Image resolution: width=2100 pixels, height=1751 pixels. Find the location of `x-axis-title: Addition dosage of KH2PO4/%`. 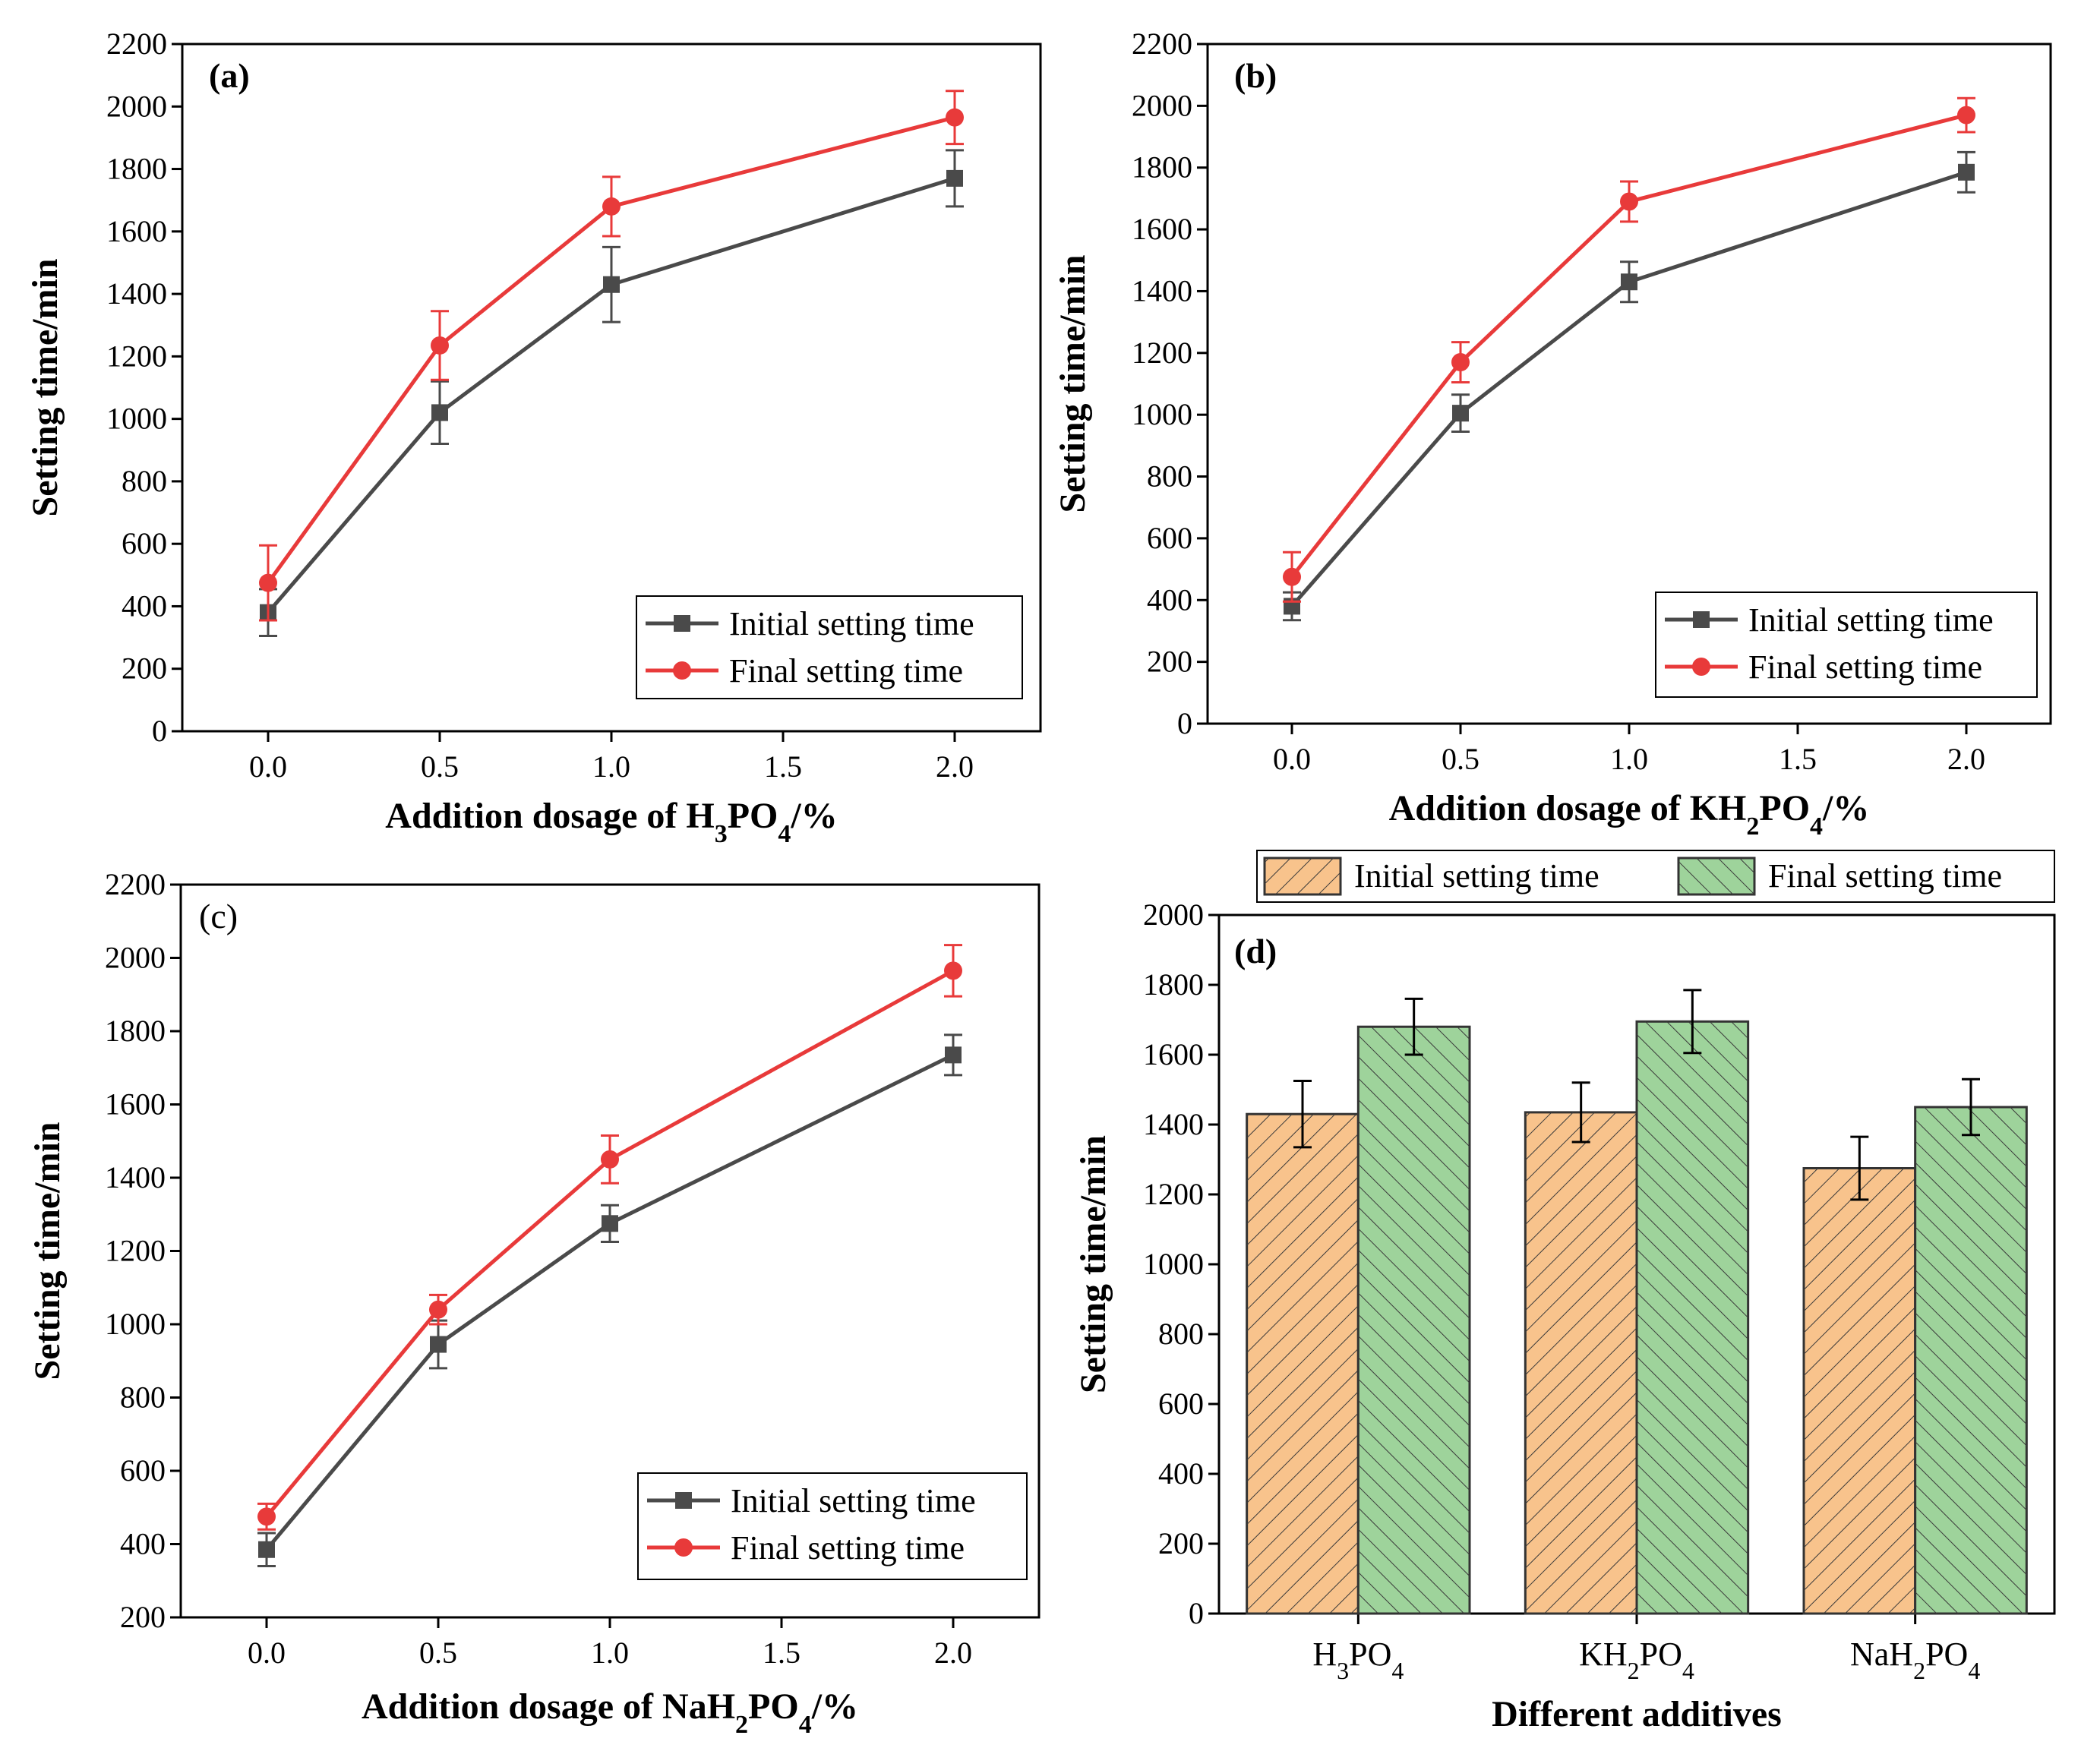

x-axis-title: Addition dosage of KH2PO4/% is located at coordinates (1629, 814).